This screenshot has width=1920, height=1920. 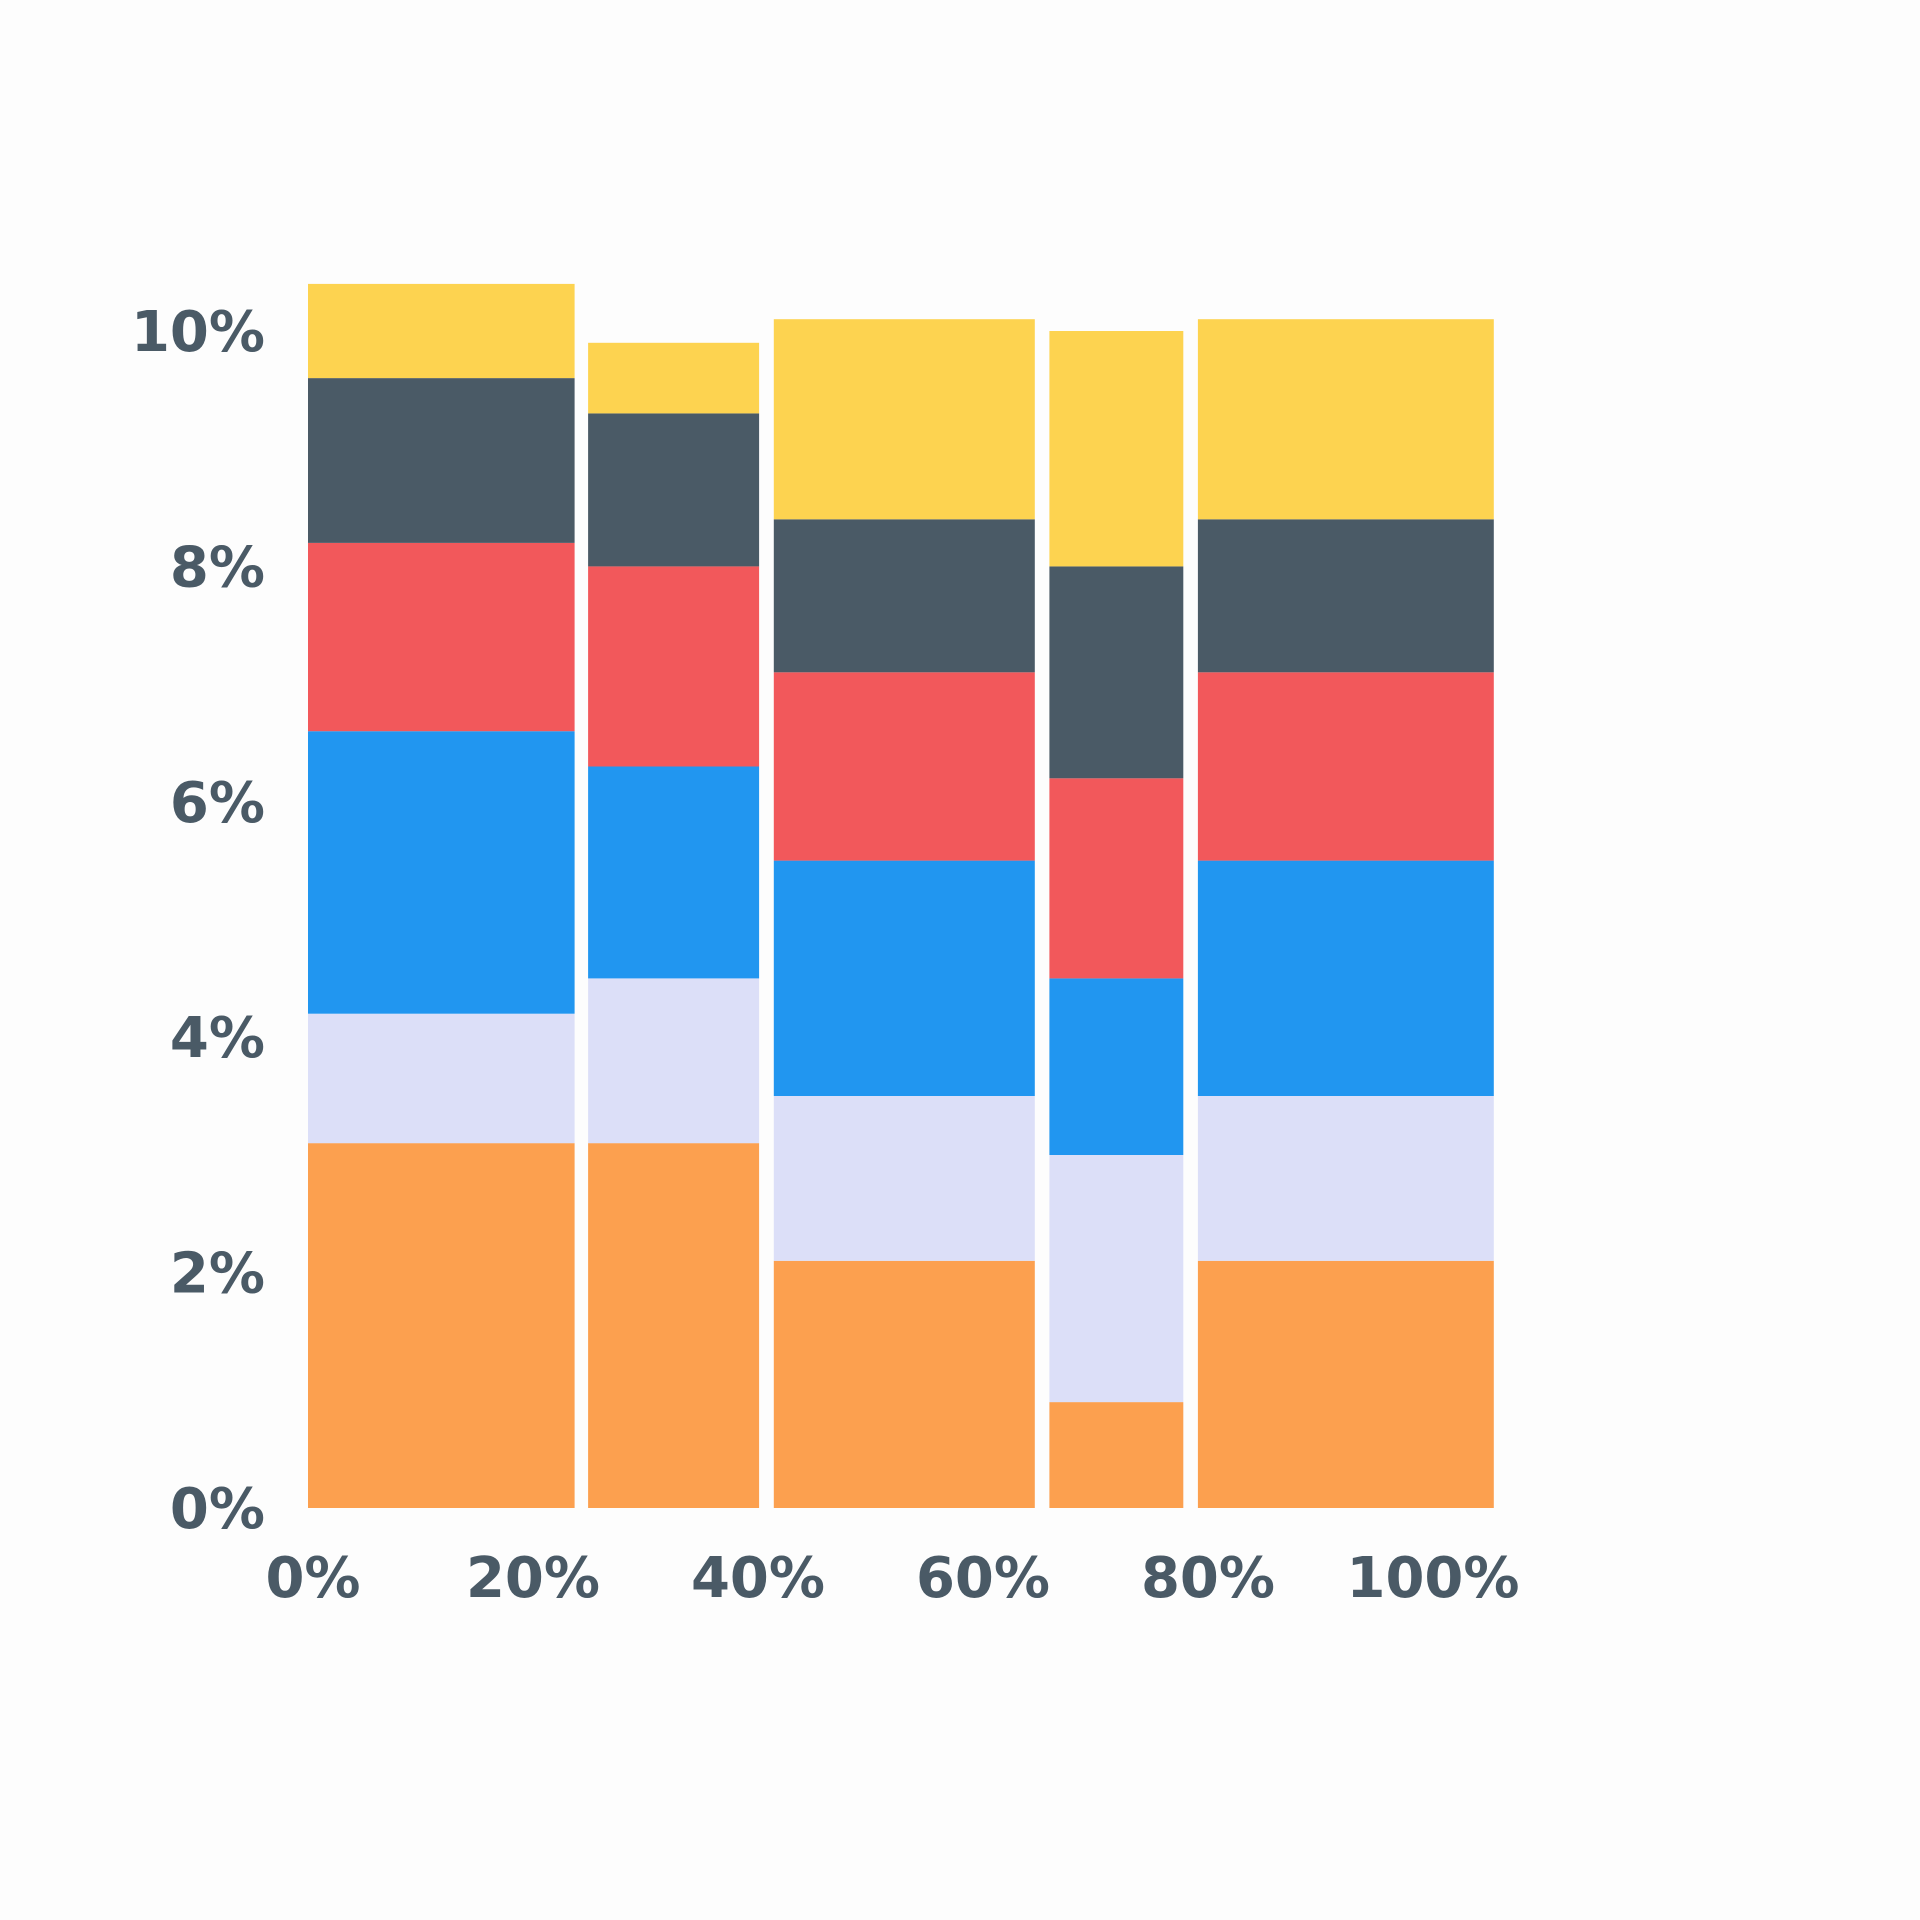 What do you see at coordinates (1116, 1278) in the screenshot?
I see `bar-segment-col4-seg2` at bounding box center [1116, 1278].